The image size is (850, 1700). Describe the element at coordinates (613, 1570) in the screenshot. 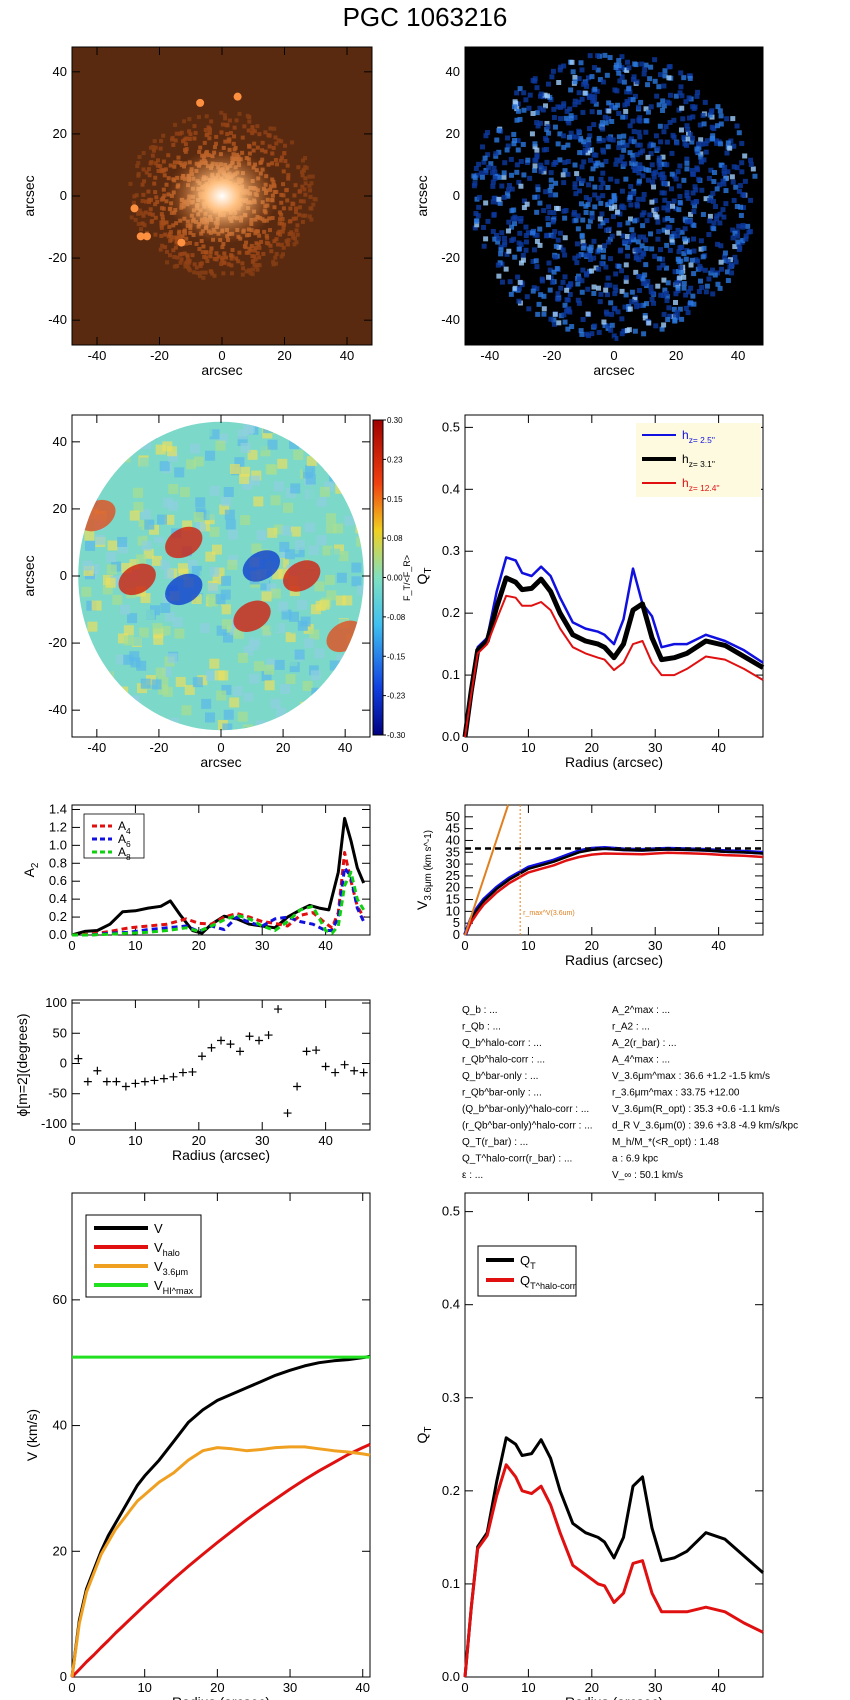

I see `series-line` at that location.